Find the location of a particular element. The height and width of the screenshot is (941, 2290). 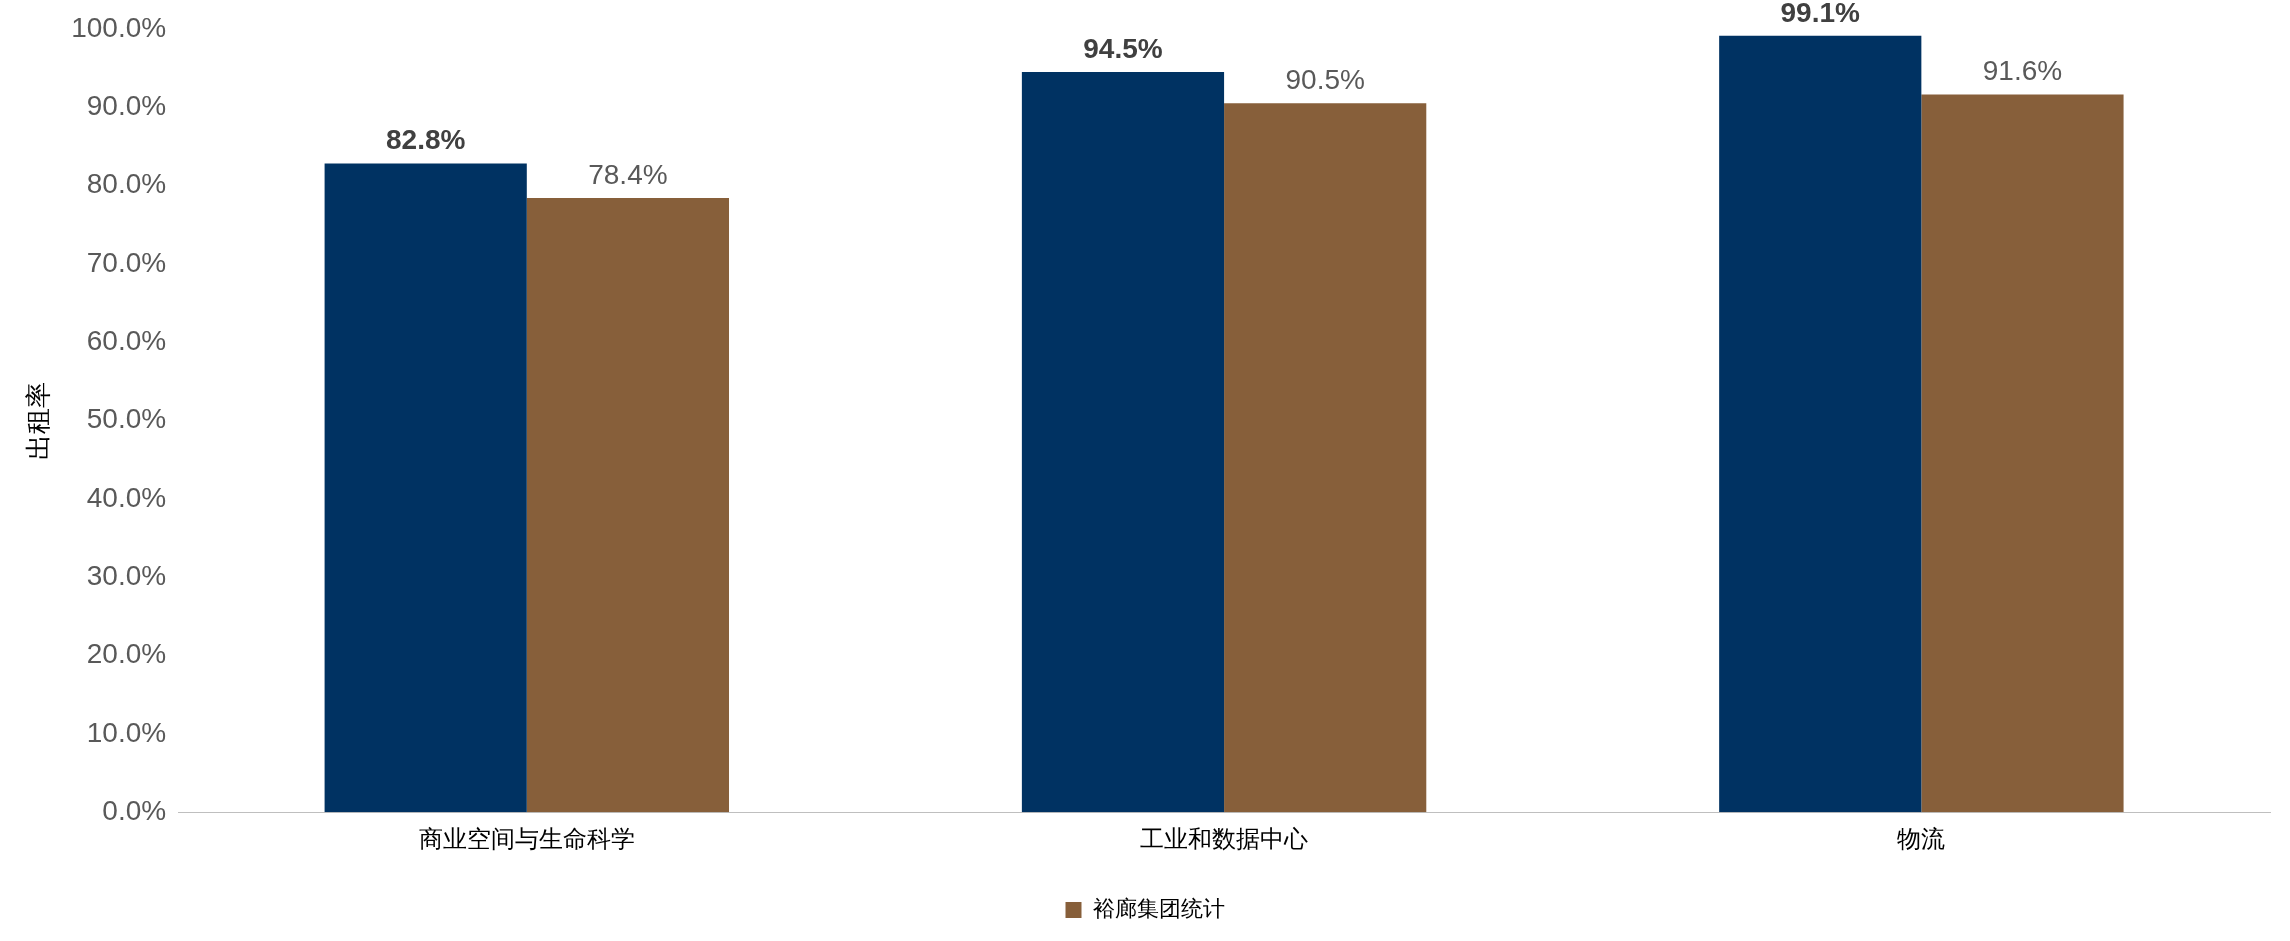

y-tick-label: 30.0% is located at coordinates (126, 575).